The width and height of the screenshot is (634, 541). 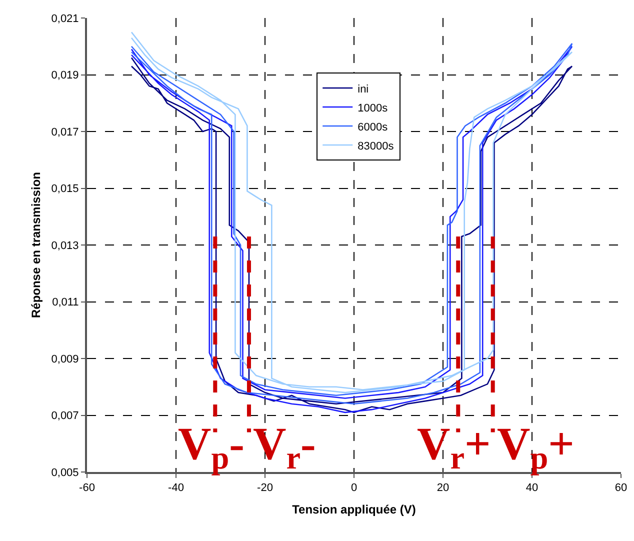 I want to click on annotation: V$_{p}$+, so click(x=535, y=447).